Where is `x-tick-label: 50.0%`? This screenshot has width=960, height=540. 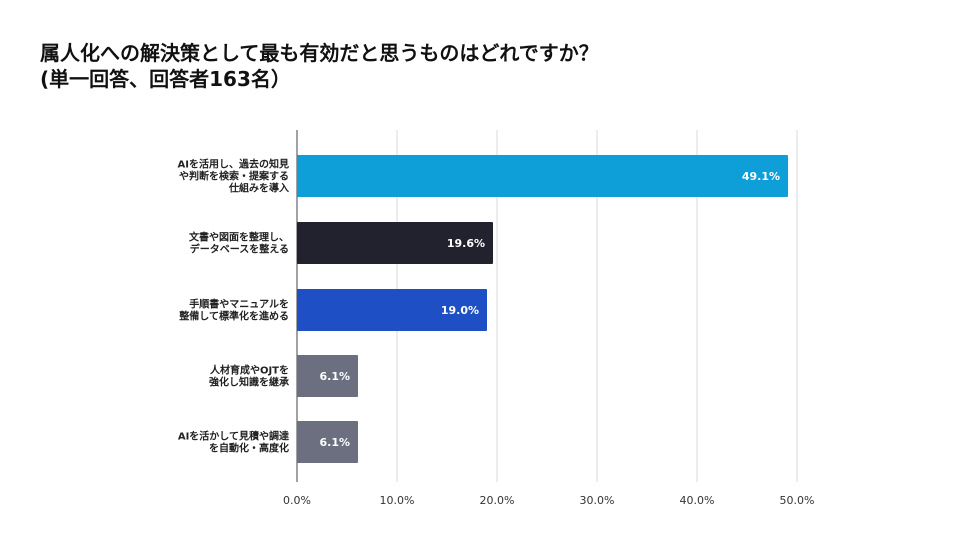
x-tick-label: 50.0% is located at coordinates (797, 500).